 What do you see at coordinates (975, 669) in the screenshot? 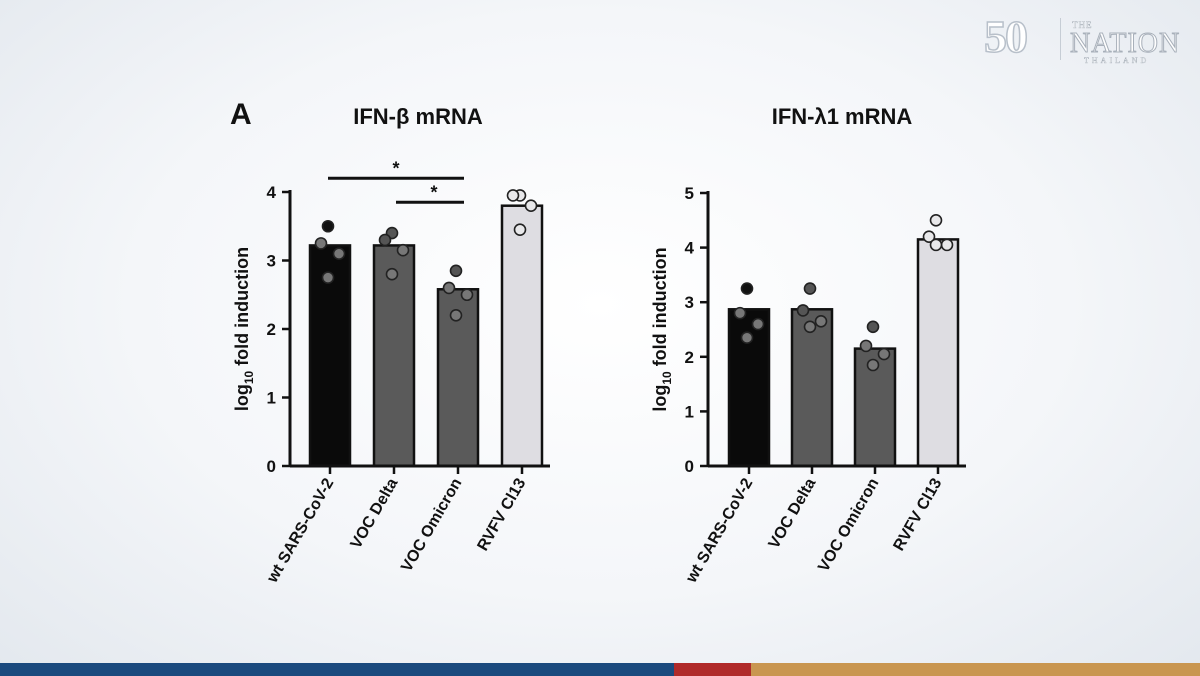
I see `footer-bar-gold` at bounding box center [975, 669].